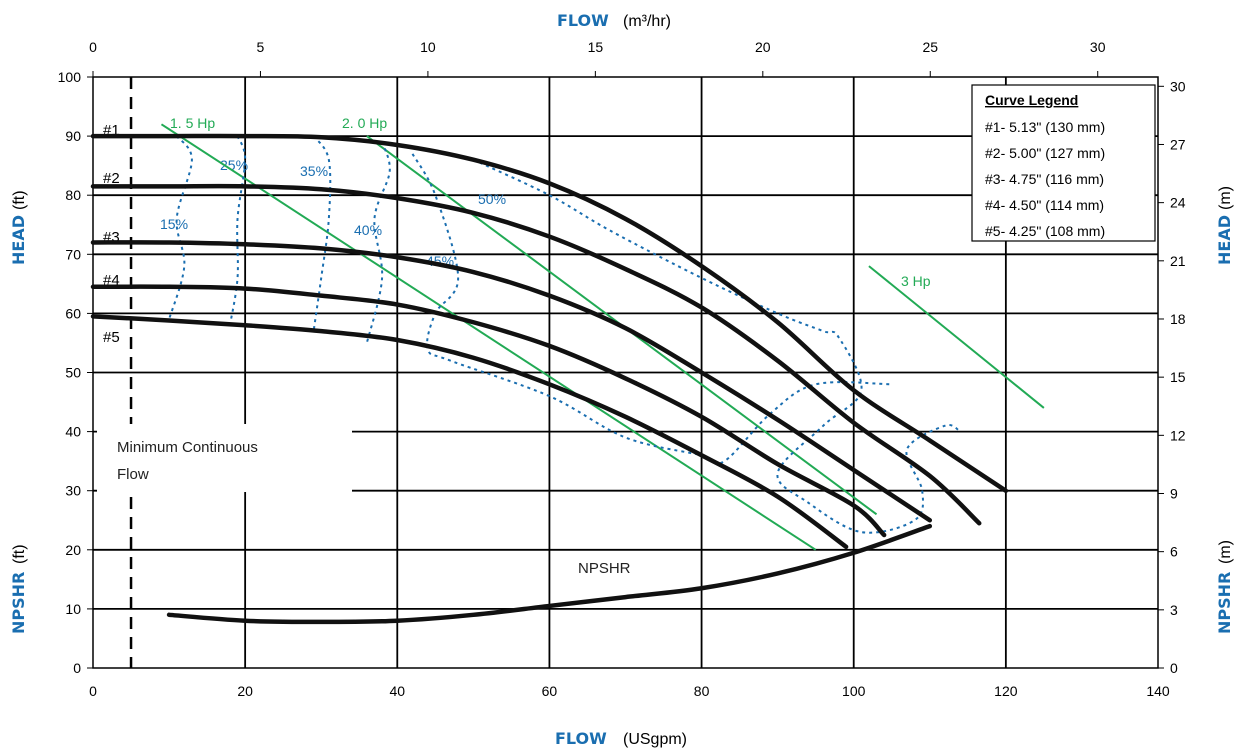  I want to click on hp-label-2-0: 2. 0 Hp, so click(364, 123).